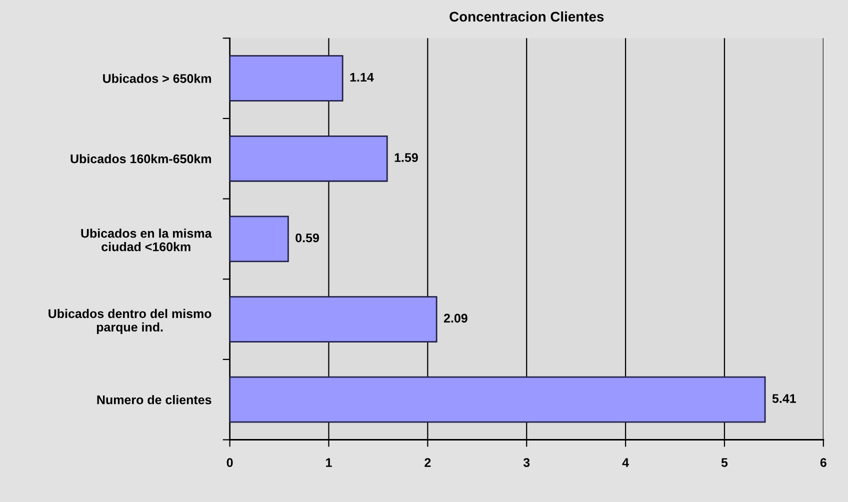 The height and width of the screenshot is (502, 848). Describe the element at coordinates (362, 77) in the screenshot. I see `data-label: 1.14` at that location.